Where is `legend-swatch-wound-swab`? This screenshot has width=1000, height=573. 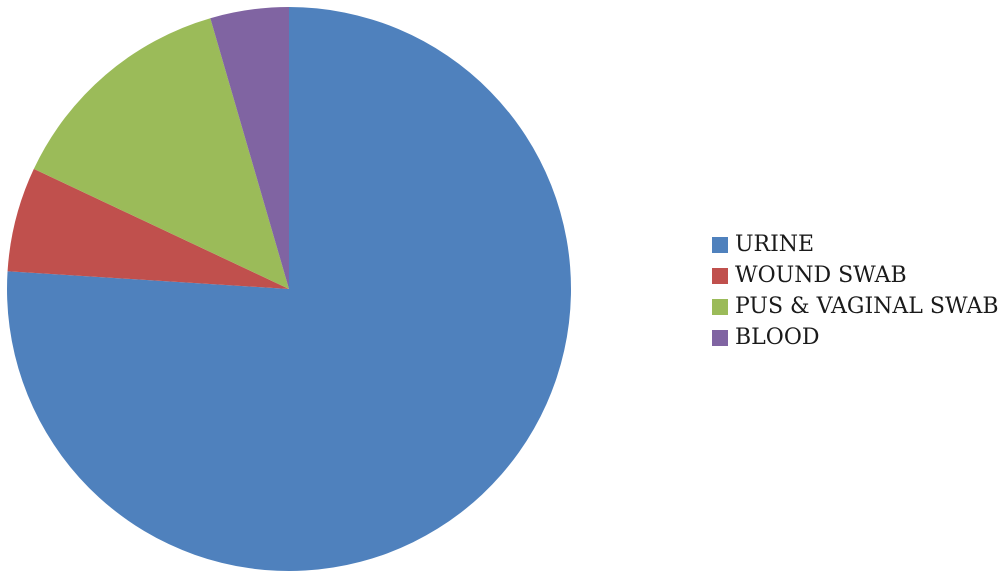 legend-swatch-wound-swab is located at coordinates (720, 275).